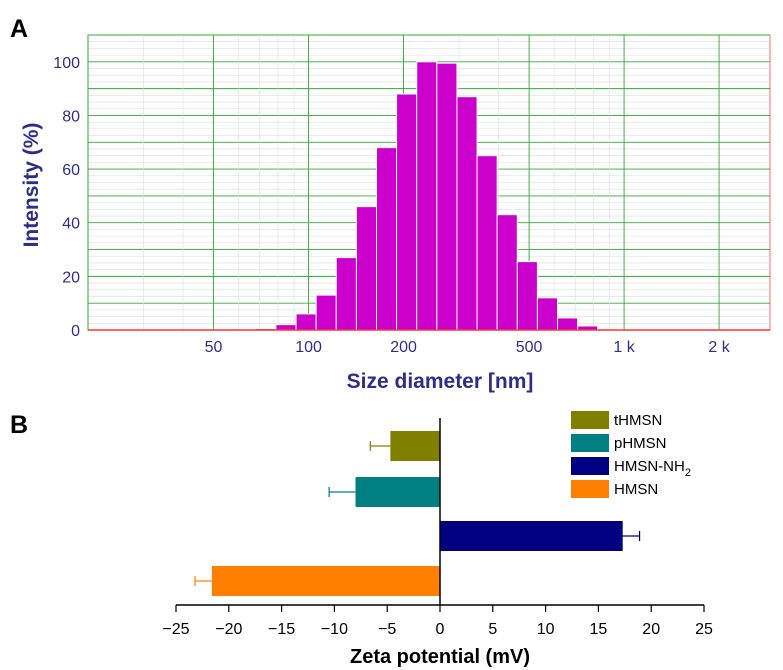 This screenshot has height=670, width=783. What do you see at coordinates (175, 629) in the screenshot?
I see `x-tick-label-b: −25` at bounding box center [175, 629].